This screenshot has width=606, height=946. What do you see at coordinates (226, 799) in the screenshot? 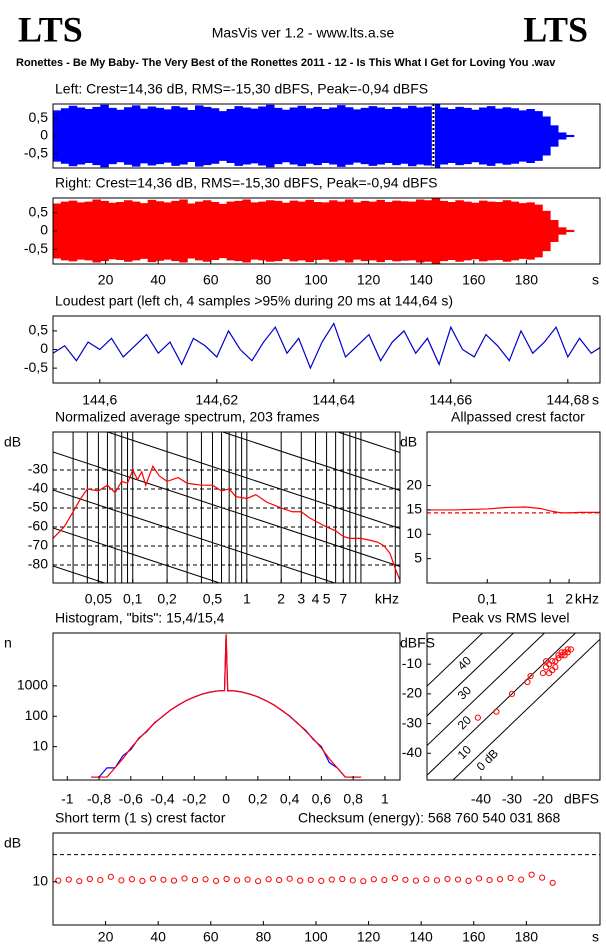
I see `x-tick-label: 0` at bounding box center [226, 799].